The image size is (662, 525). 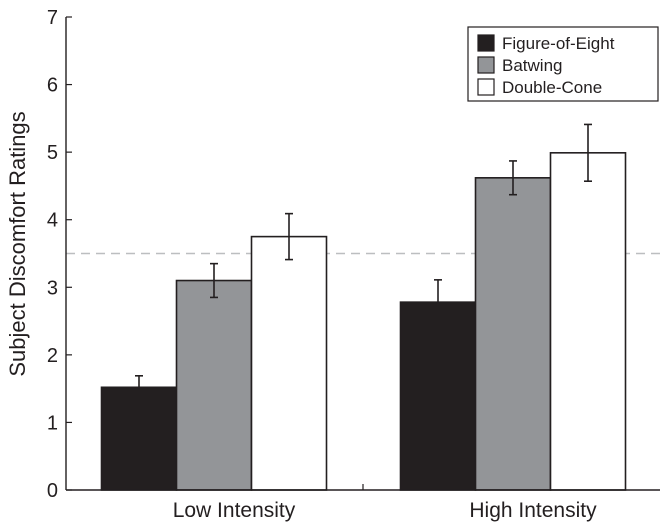 What do you see at coordinates (552, 87) in the screenshot?
I see `legend-label: Double-Cone` at bounding box center [552, 87].